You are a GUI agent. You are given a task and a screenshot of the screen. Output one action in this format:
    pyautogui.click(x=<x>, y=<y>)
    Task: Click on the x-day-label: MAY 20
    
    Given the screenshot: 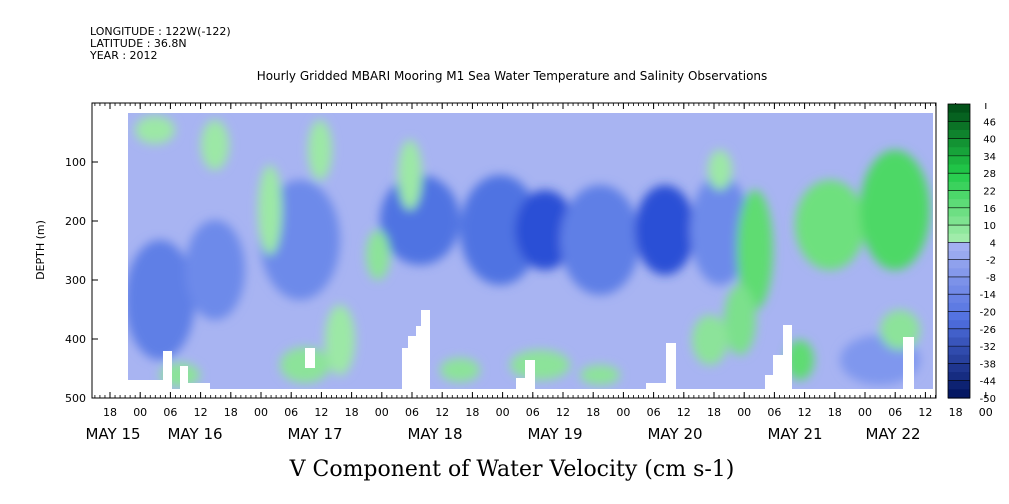 What is the action you would take?
    pyautogui.click(x=674, y=434)
    